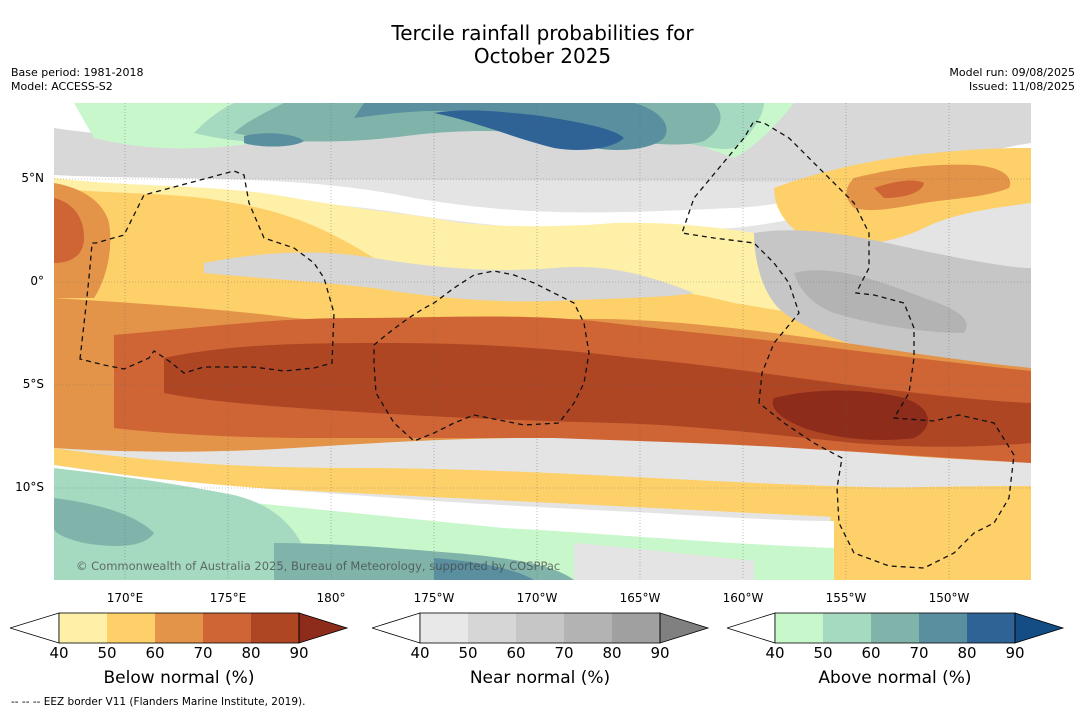 This screenshot has width=1085, height=713. What do you see at coordinates (331, 598) in the screenshot?
I see `lon-label-180: 180°` at bounding box center [331, 598].